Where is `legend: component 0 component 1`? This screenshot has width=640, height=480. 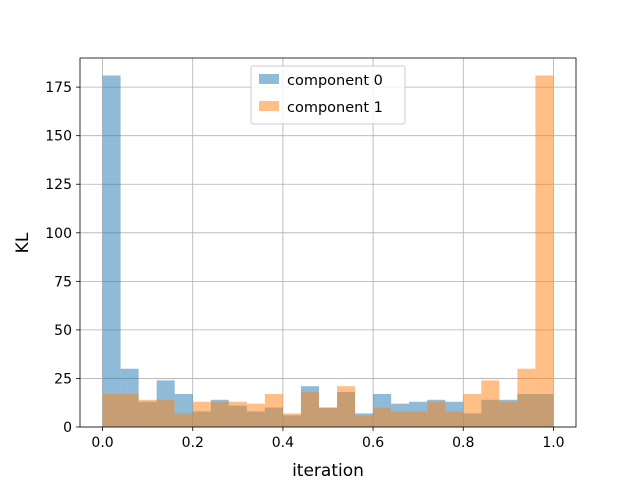
legend: component 0 component 1 is located at coordinates (328, 95).